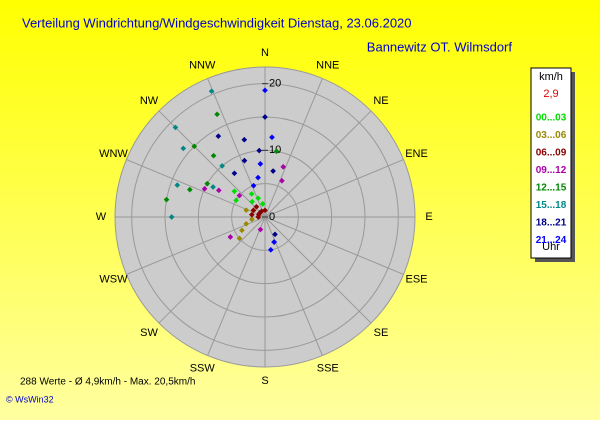  What do you see at coordinates (202, 65) in the screenshot?
I see `direction-label: NNW` at bounding box center [202, 65].